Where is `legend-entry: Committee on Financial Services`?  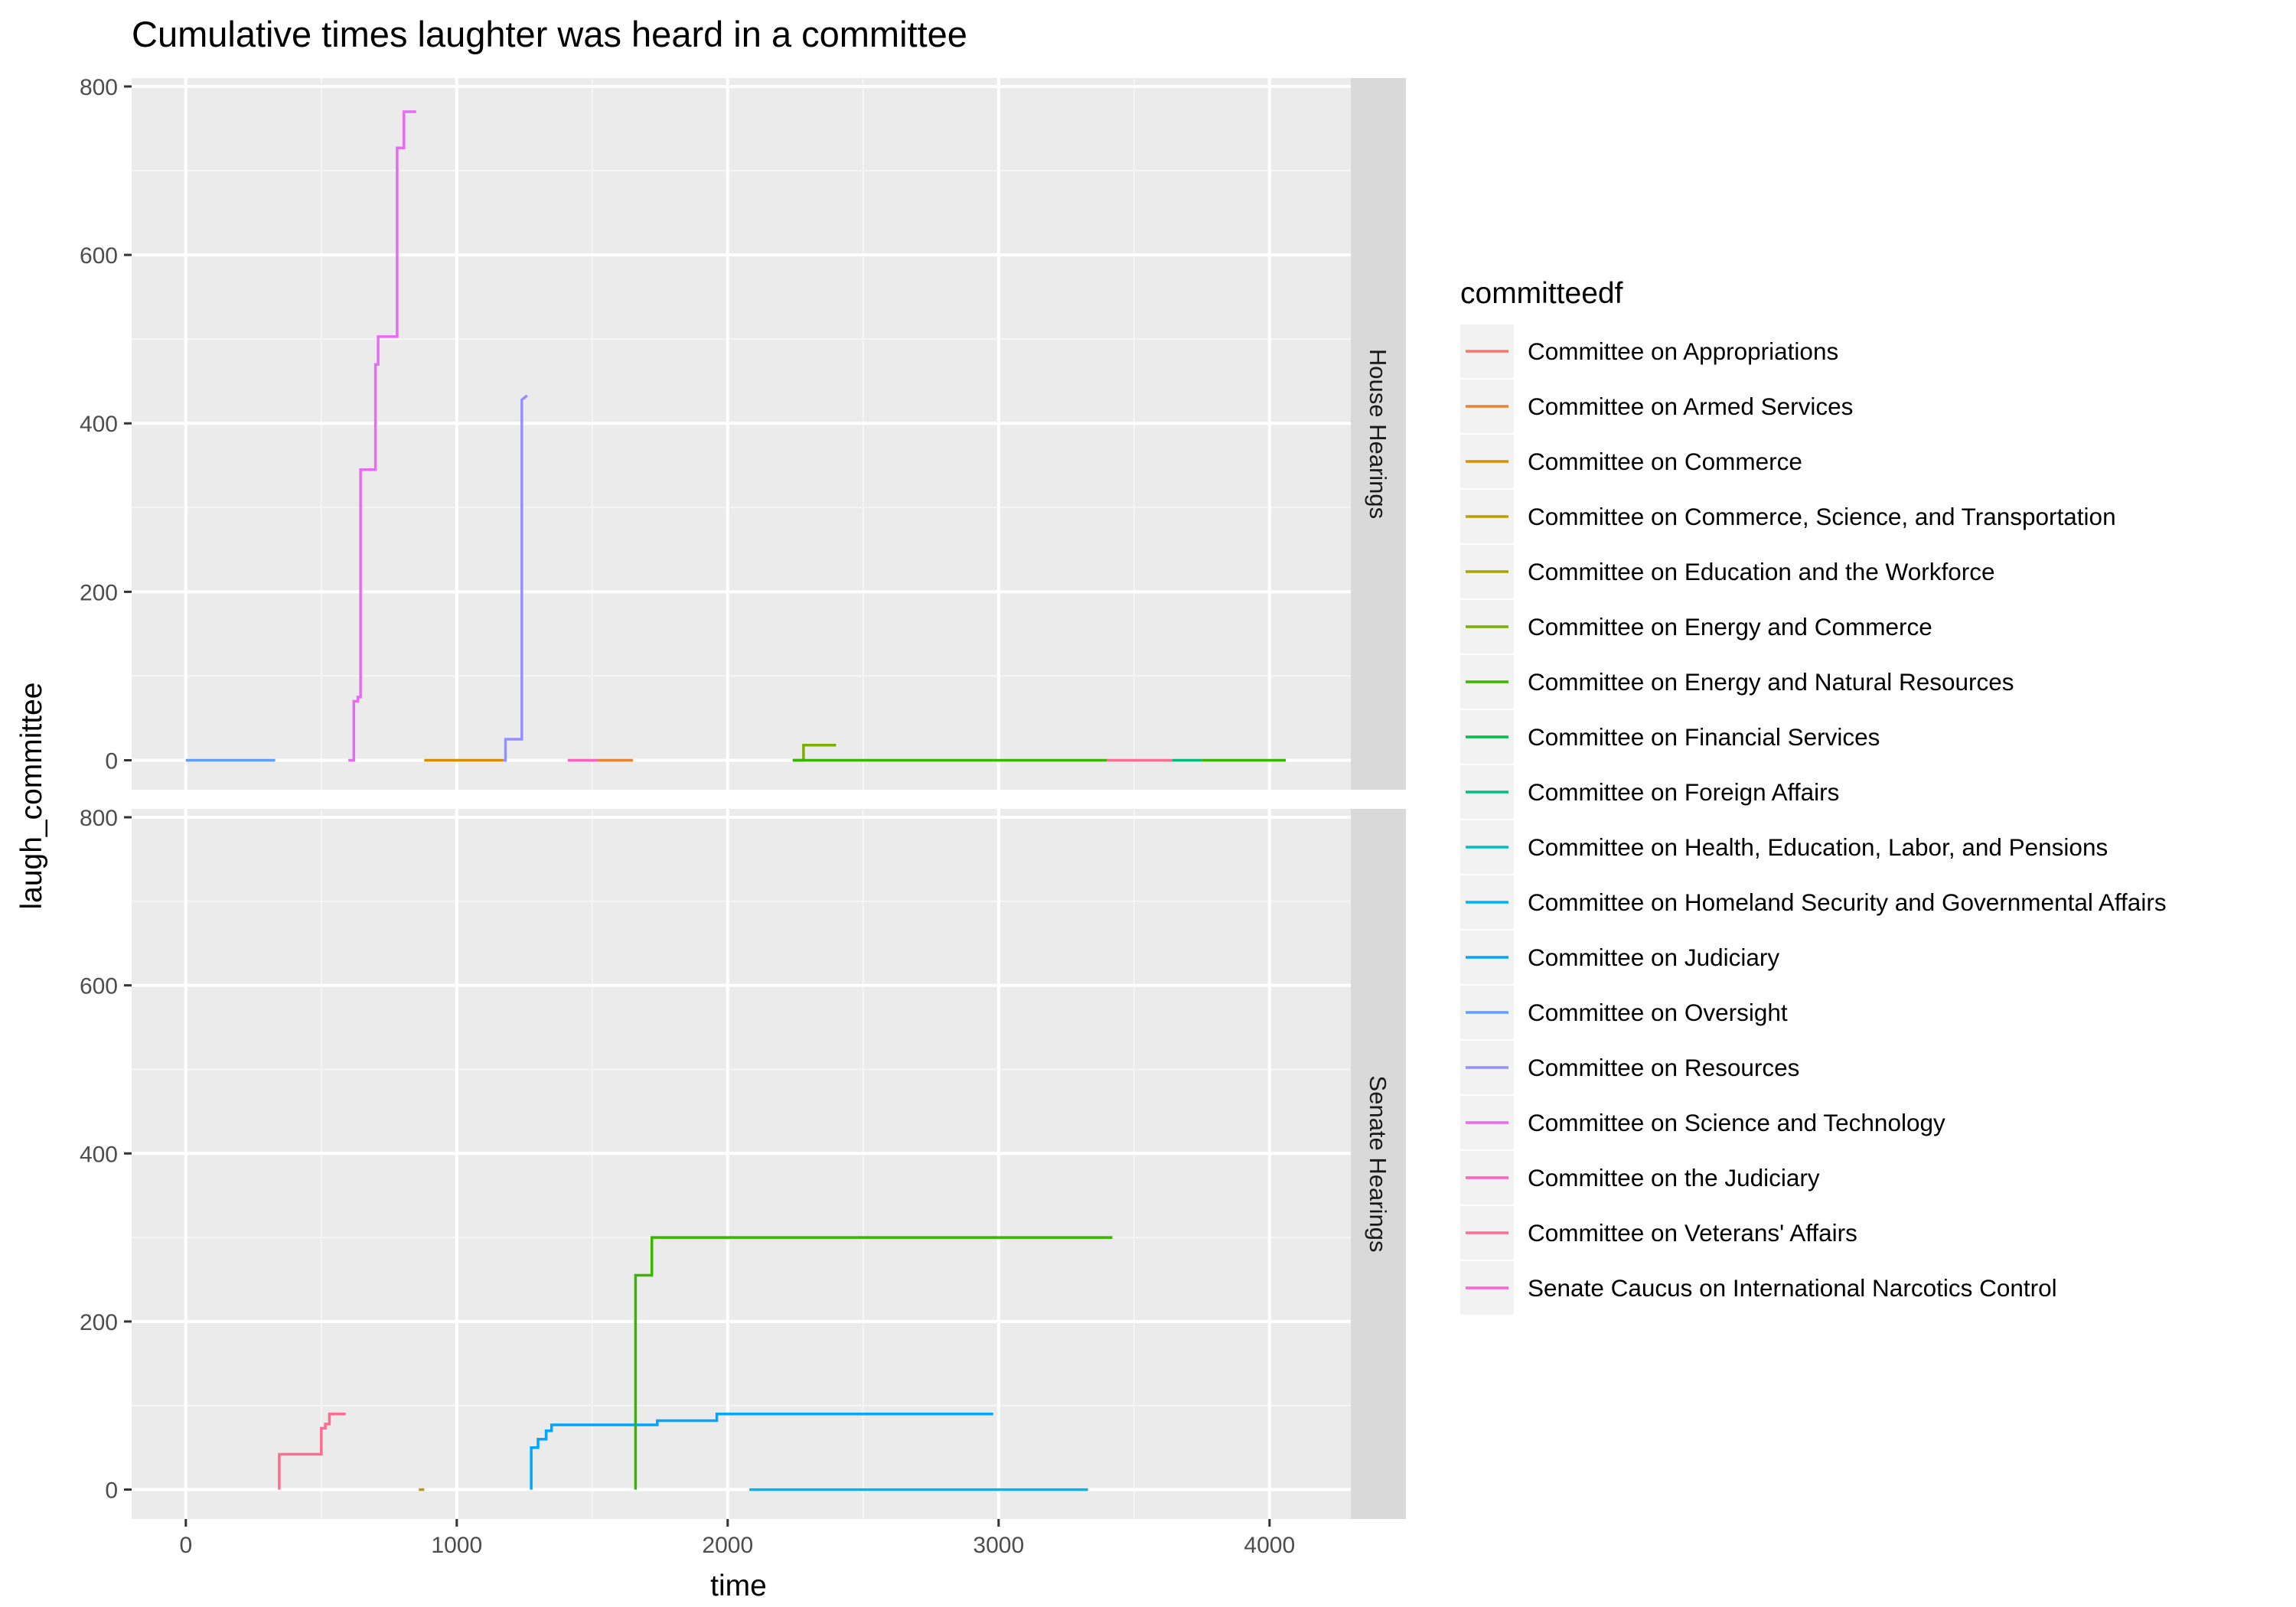
legend-entry: Committee on Financial Services is located at coordinates (1670, 737).